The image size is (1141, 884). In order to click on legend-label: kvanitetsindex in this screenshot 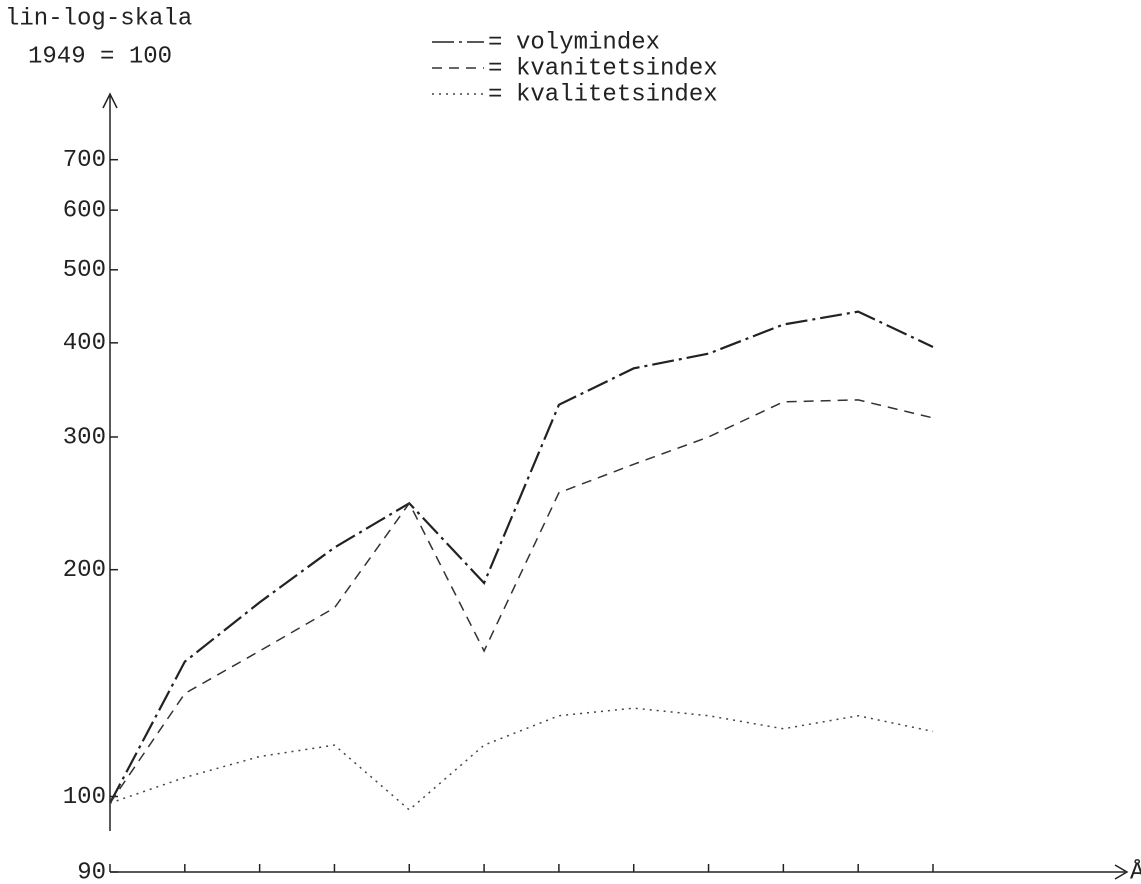, I will do `click(617, 68)`.